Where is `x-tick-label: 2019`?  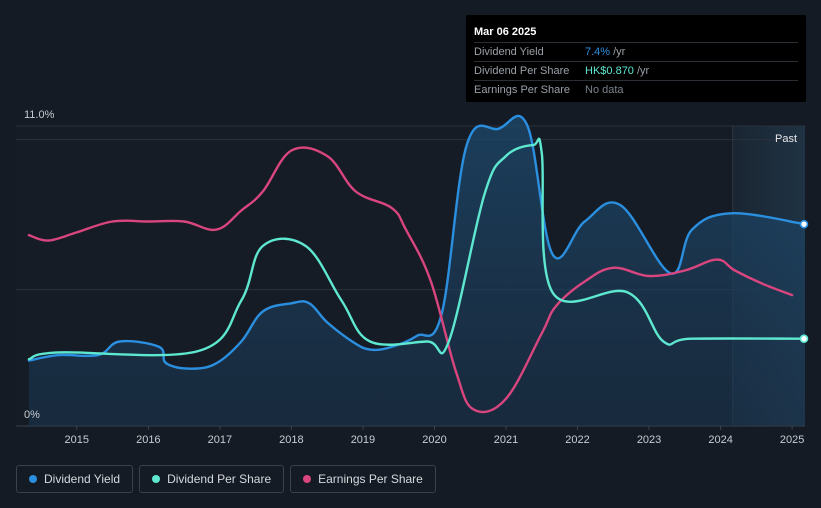
x-tick-label: 2019 is located at coordinates (363, 440).